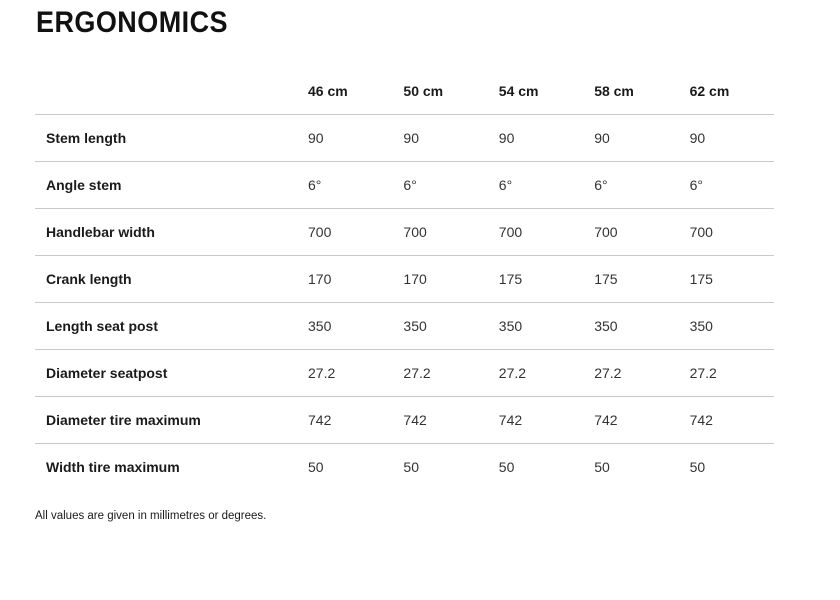  What do you see at coordinates (166, 138) in the screenshot?
I see `row-label: Stem length` at bounding box center [166, 138].